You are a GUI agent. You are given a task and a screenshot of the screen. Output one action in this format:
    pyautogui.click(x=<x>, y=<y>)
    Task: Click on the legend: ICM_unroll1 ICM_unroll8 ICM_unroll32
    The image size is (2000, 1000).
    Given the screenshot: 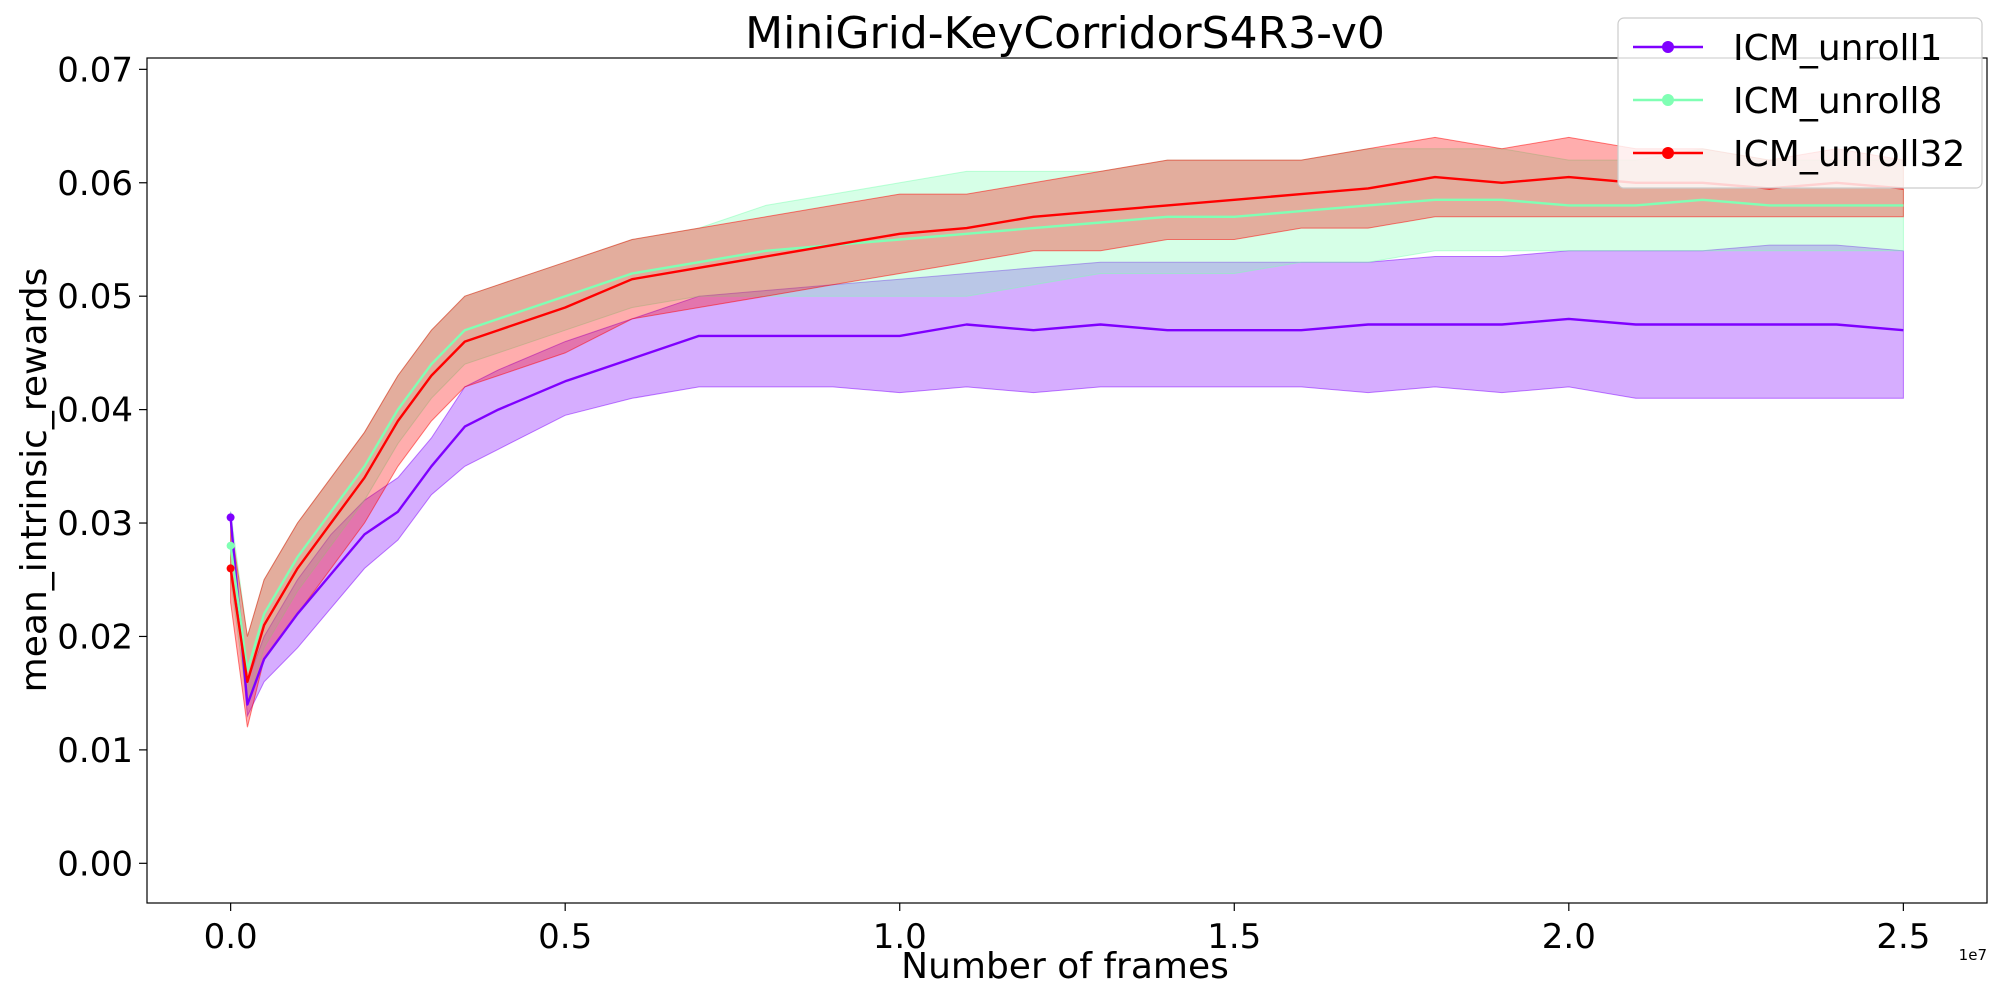 What is the action you would take?
    pyautogui.click(x=1800, y=103)
    